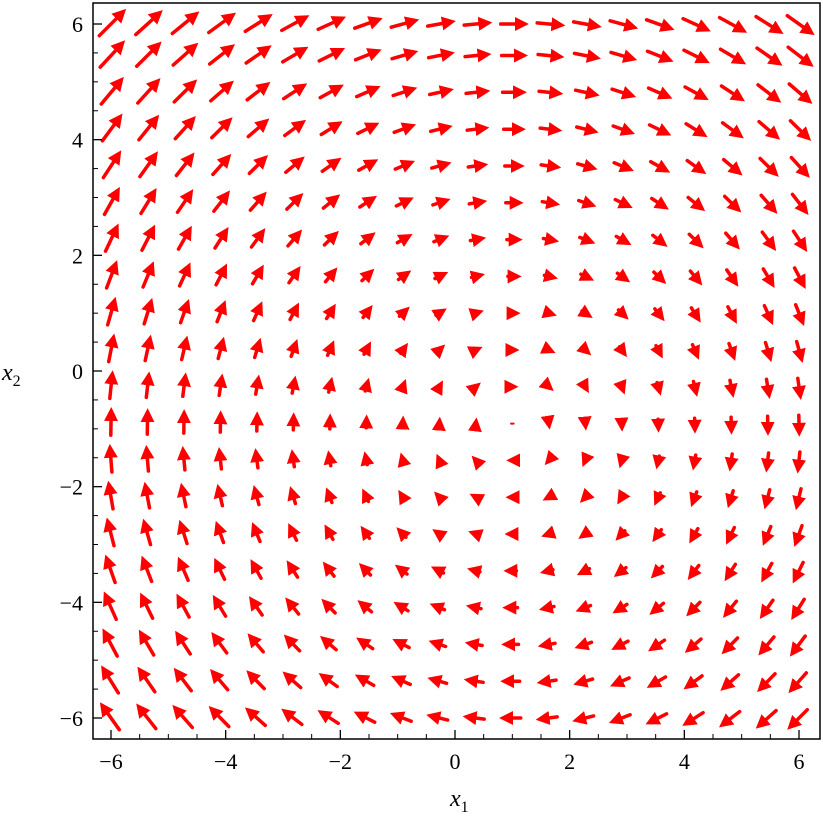 The height and width of the screenshot is (822, 823). Describe the element at coordinates (77, 255) in the screenshot. I see `y-tick-label: 2` at that location.